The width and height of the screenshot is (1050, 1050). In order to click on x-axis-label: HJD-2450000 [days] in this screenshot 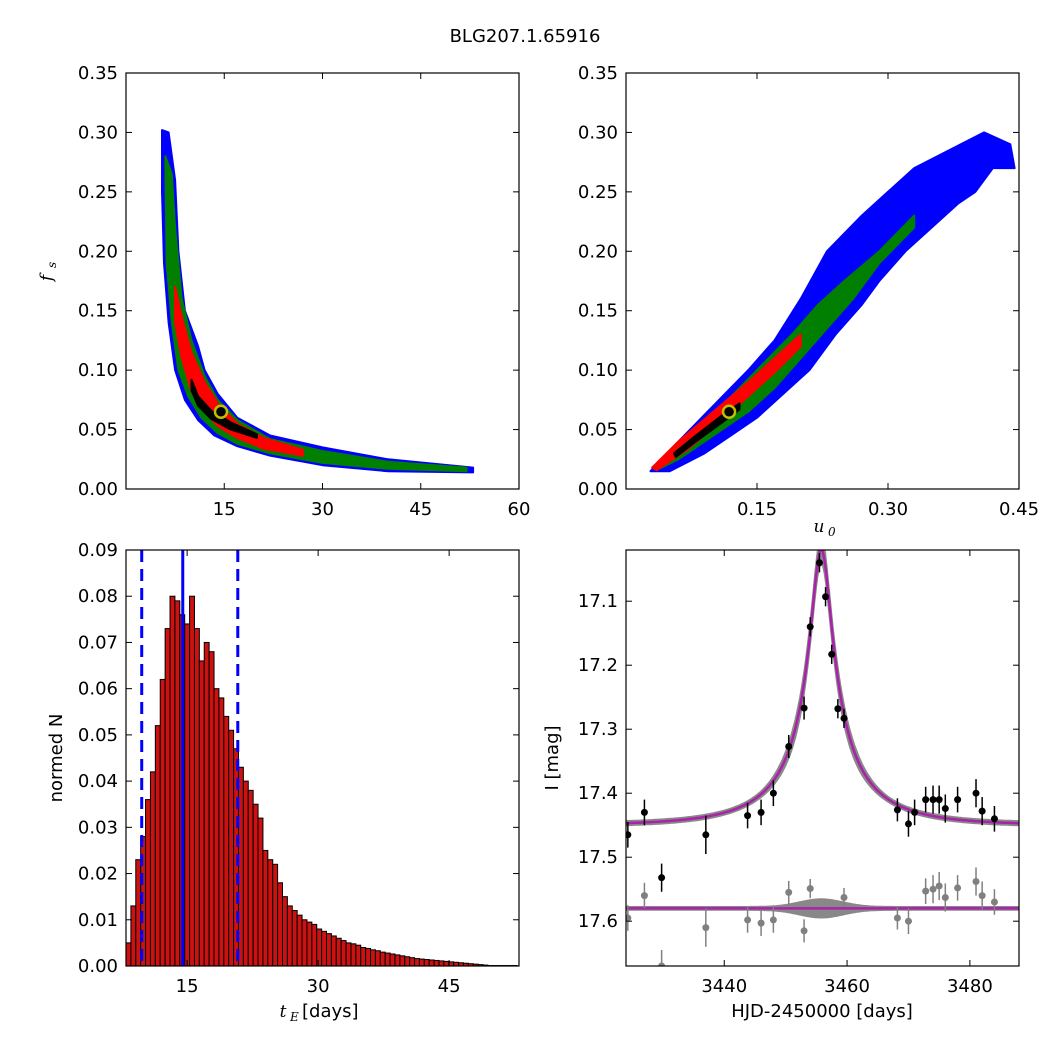, I will do `click(822, 1011)`.